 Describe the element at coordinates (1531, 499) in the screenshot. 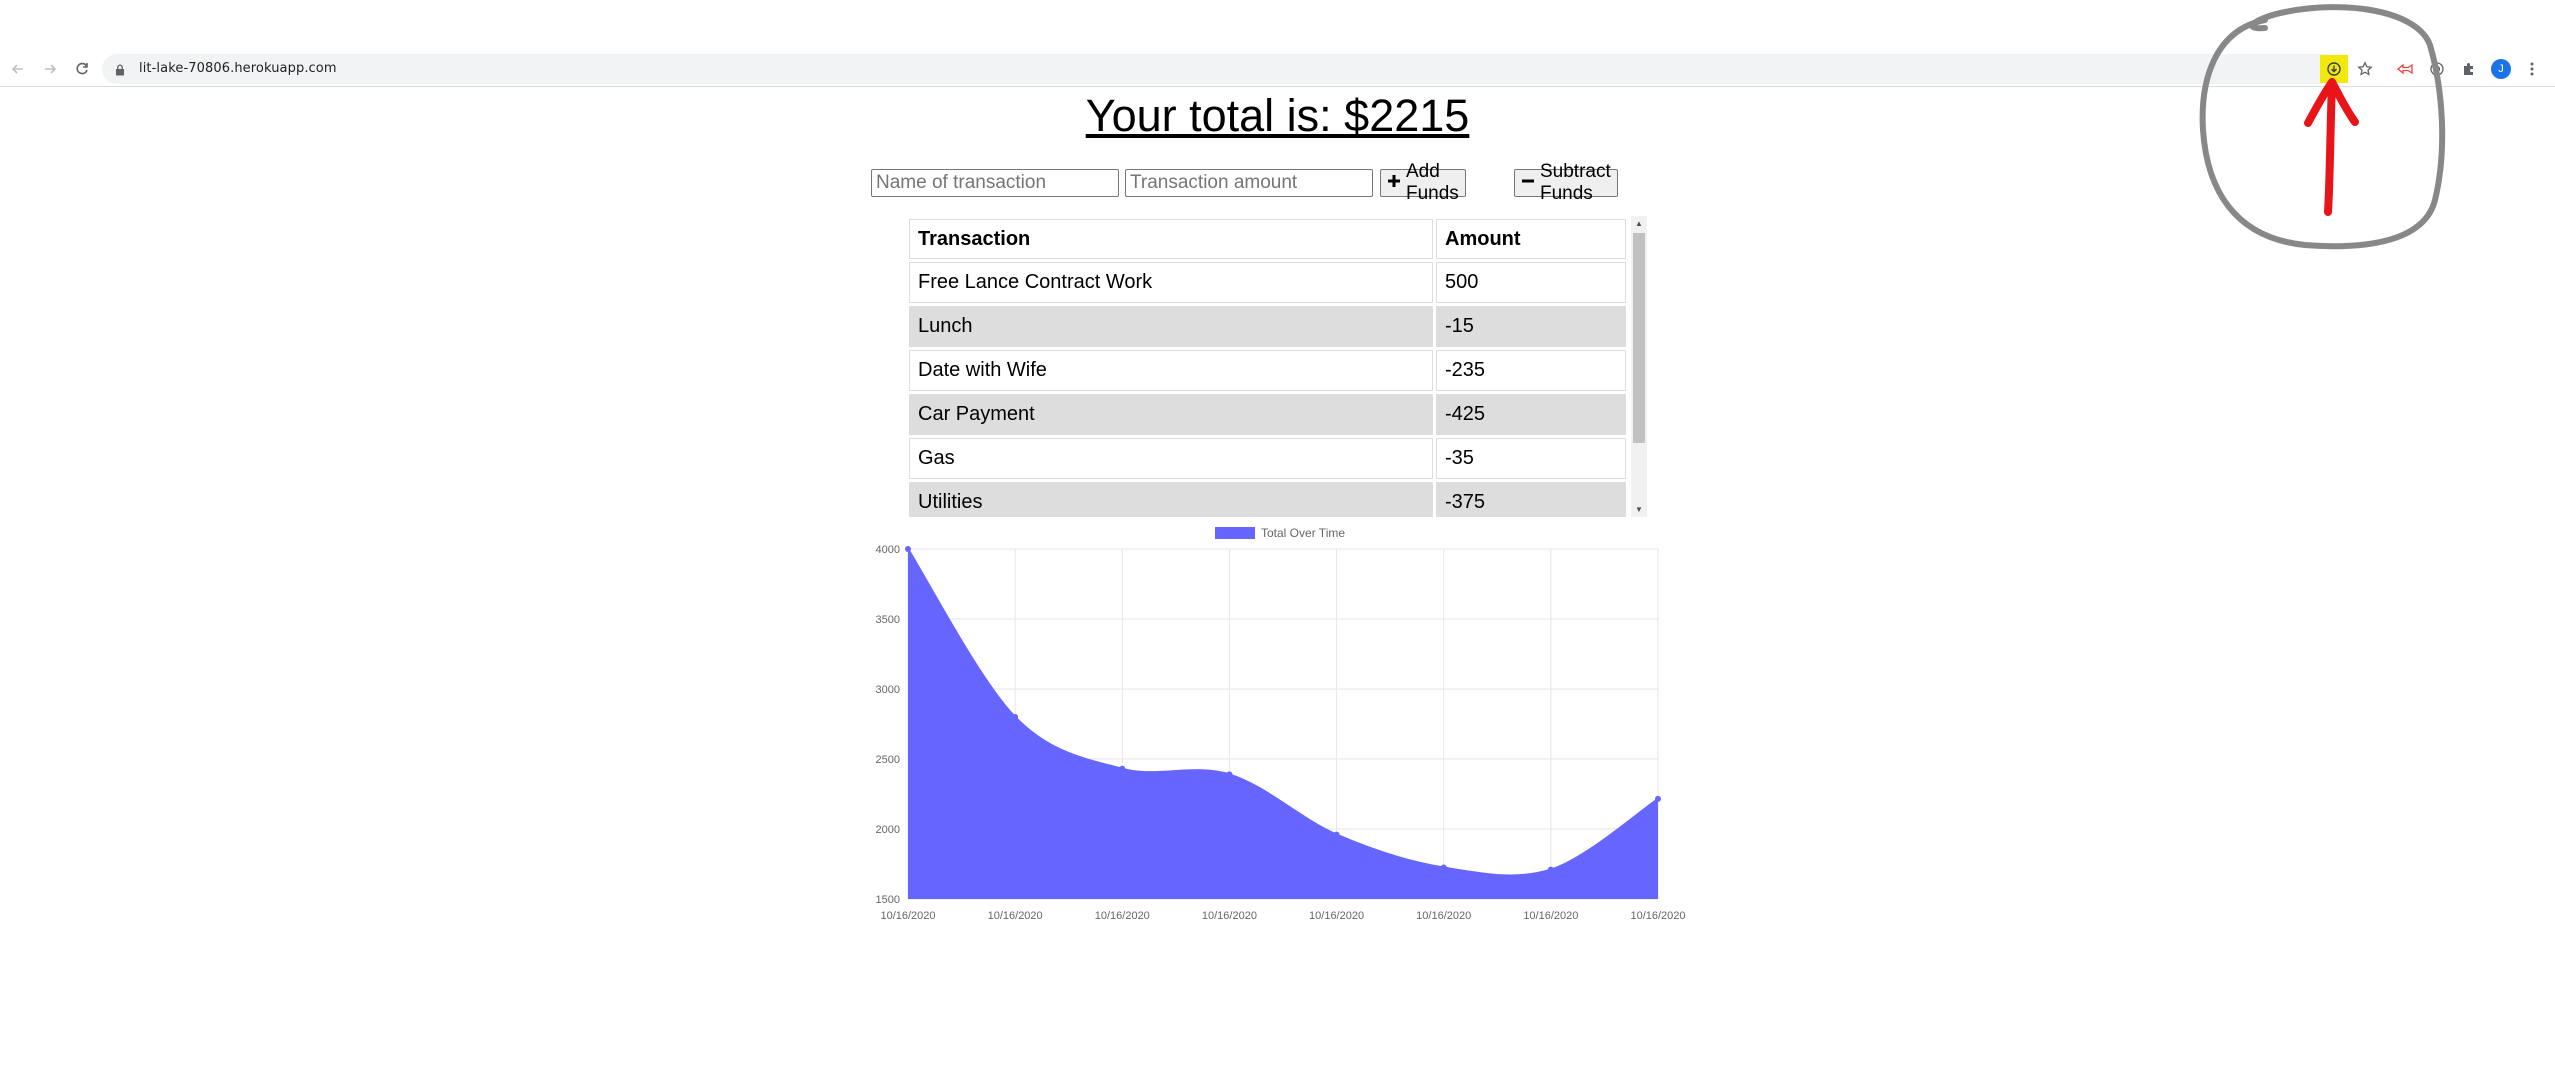

I see `transaction-amount-cell: -375` at that location.